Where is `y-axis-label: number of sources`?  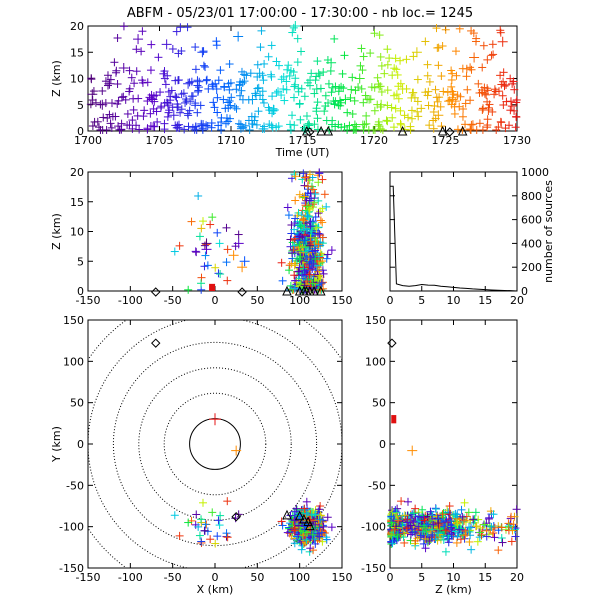 y-axis-label: number of sources is located at coordinates (548, 231).